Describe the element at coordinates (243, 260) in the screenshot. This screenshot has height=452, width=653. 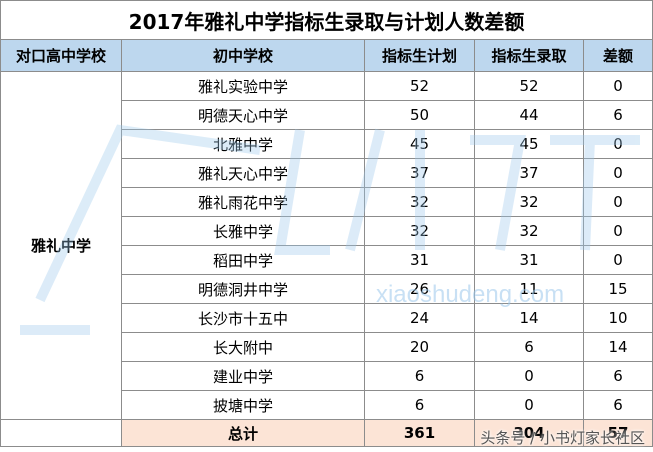
I see `middle-school-cell: 稻田中学` at that location.